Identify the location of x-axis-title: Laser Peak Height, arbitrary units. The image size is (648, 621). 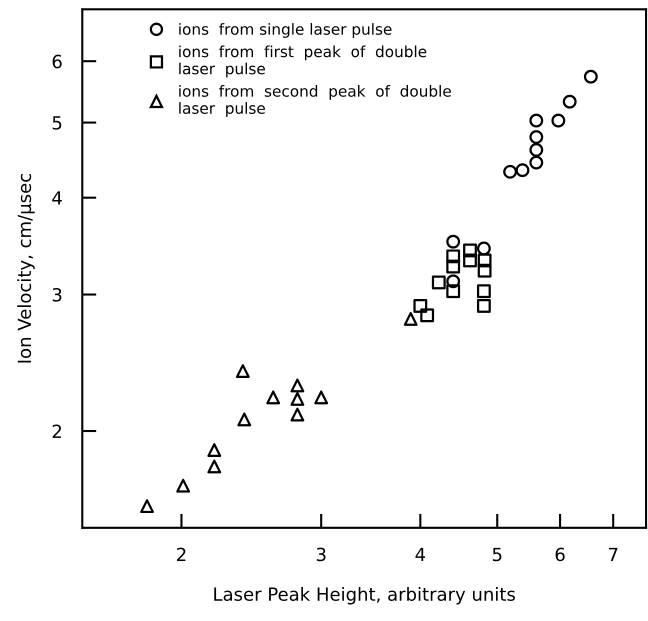
(364, 595).